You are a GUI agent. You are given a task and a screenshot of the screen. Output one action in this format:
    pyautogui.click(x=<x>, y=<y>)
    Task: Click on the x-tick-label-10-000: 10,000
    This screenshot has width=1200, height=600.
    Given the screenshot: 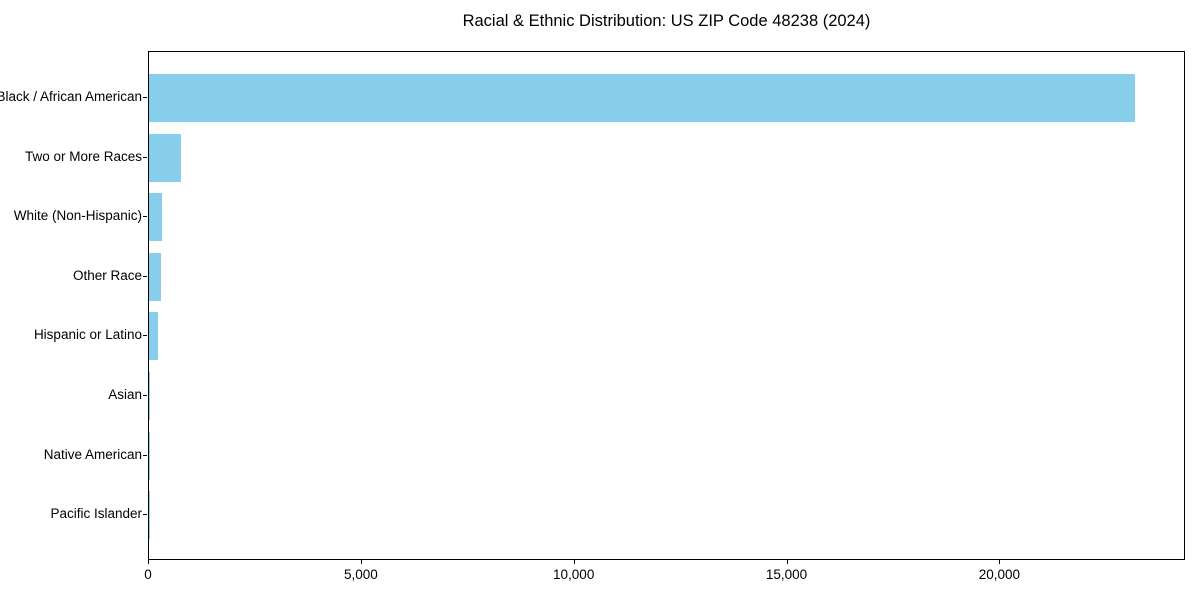 What is the action you would take?
    pyautogui.click(x=574, y=574)
    